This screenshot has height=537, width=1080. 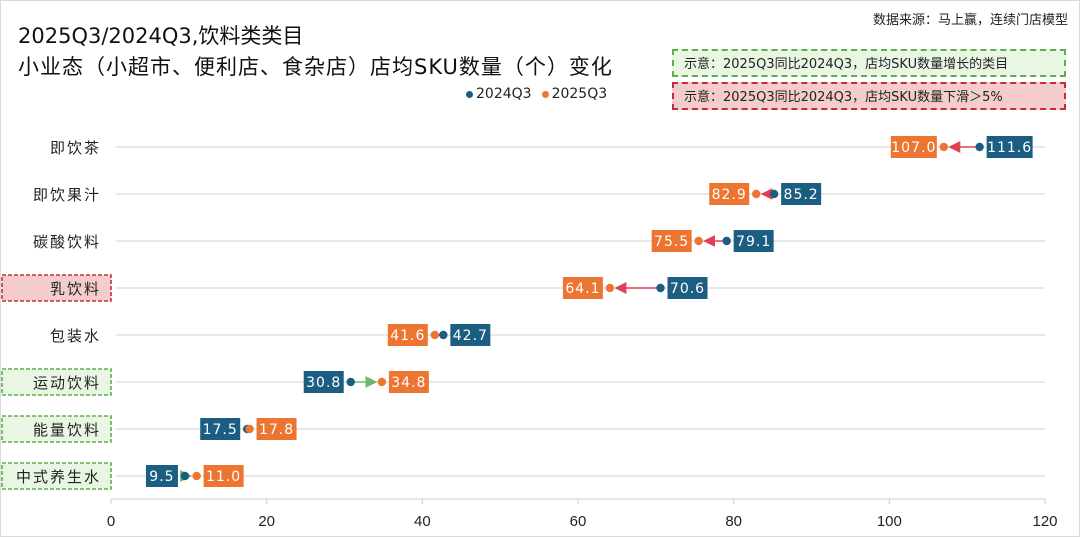 I want to click on x-tick-label: 120, so click(x=1044, y=521).